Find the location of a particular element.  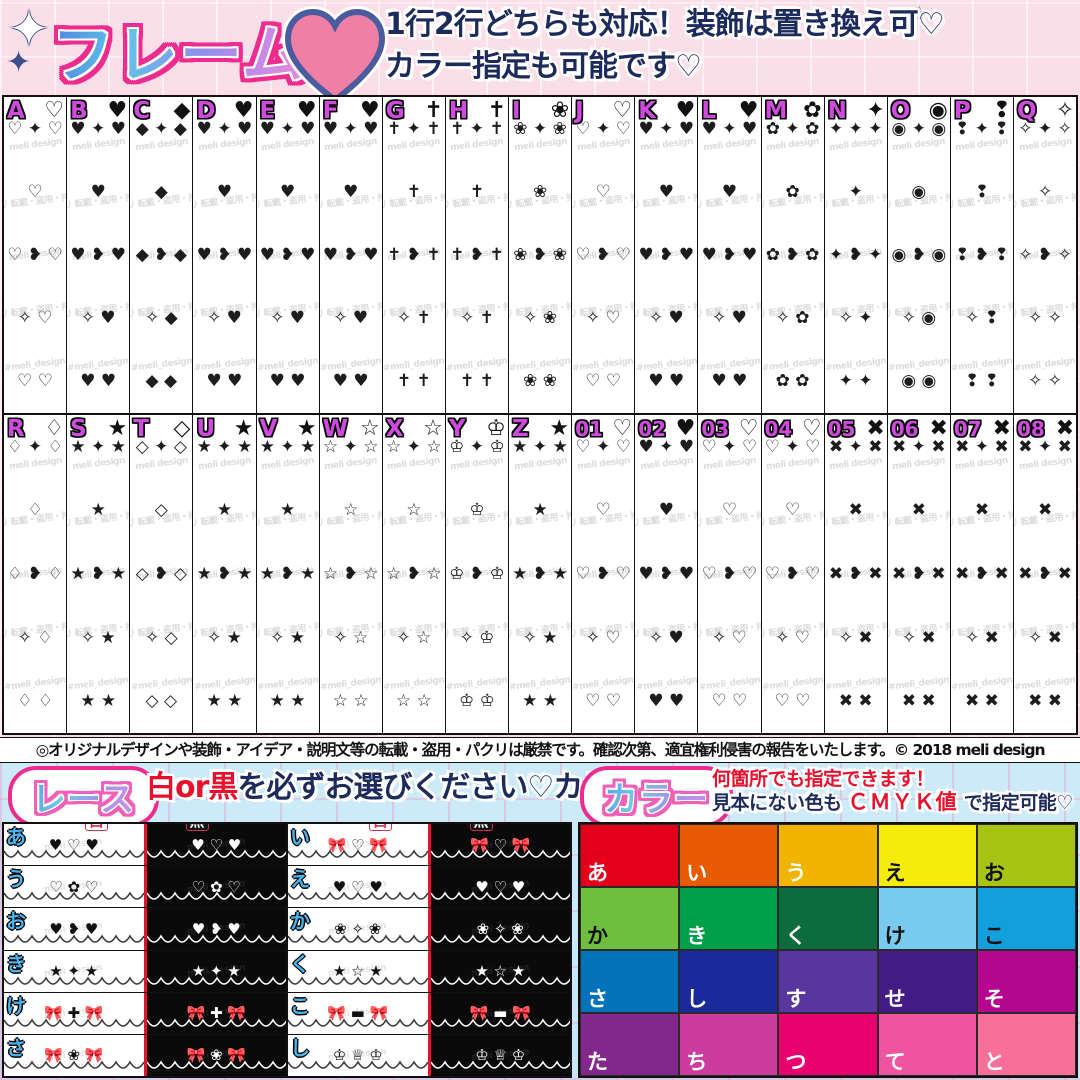

lace-row-け: meli design 🎀 ✚ 🎀 meli design 🎀 ✚ 🎀 け is located at coordinates (145, 1013).